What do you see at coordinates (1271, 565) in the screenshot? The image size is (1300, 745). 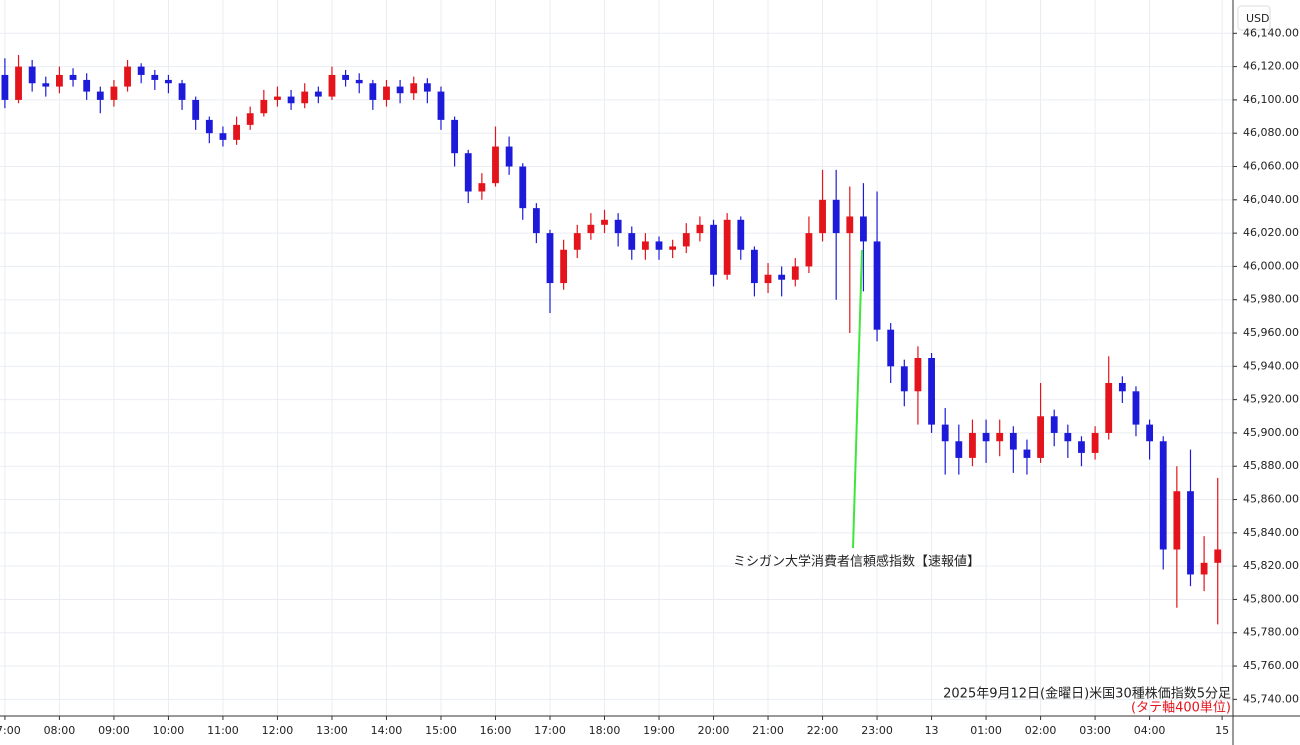 I see `y-tick-label: 45,820.00` at bounding box center [1271, 565].